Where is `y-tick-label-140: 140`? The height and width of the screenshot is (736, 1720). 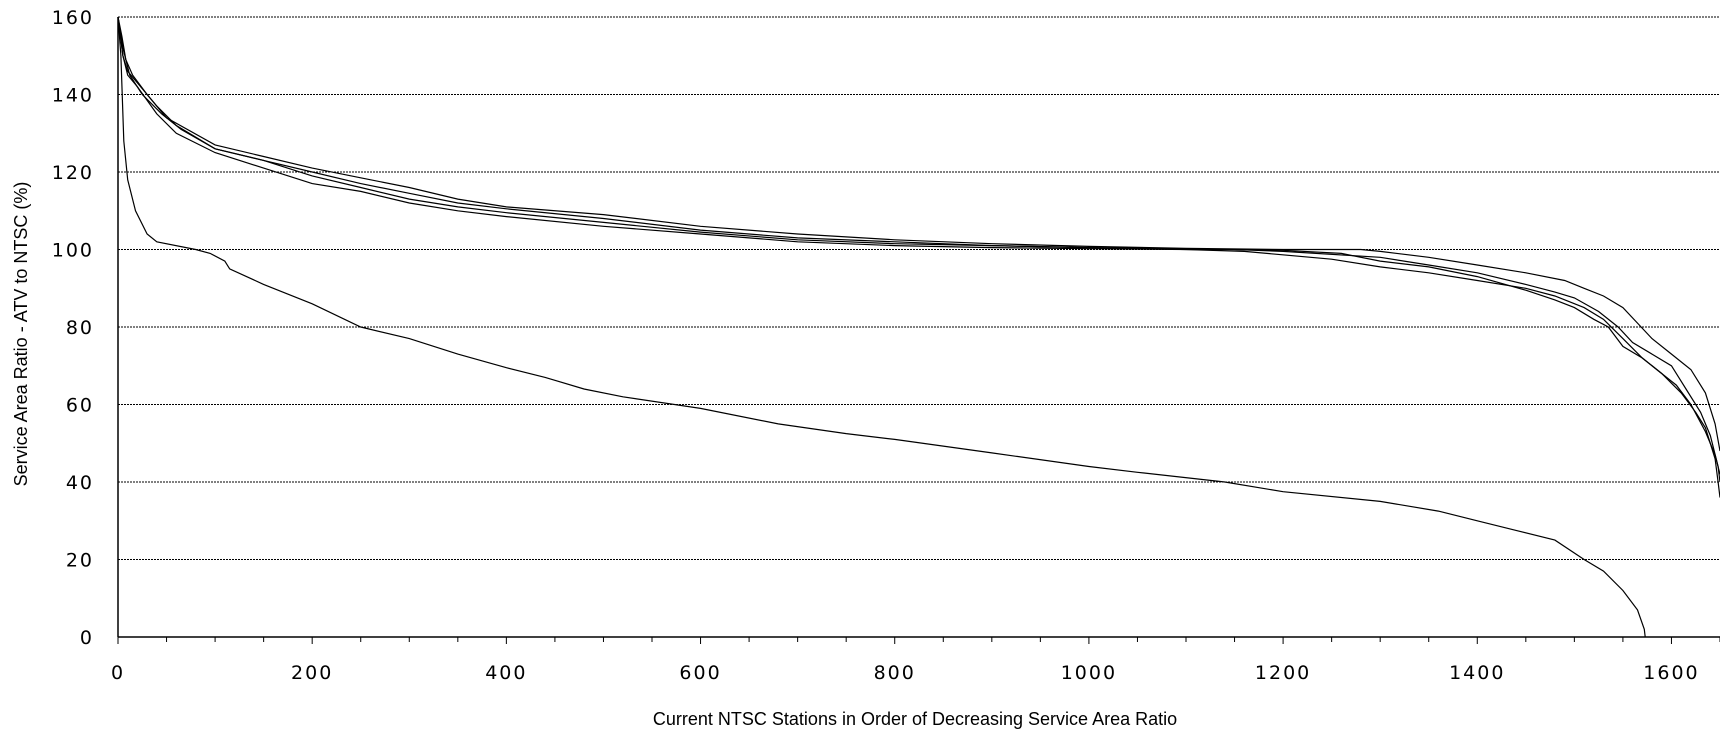
y-tick-label-140: 140 is located at coordinates (73, 96).